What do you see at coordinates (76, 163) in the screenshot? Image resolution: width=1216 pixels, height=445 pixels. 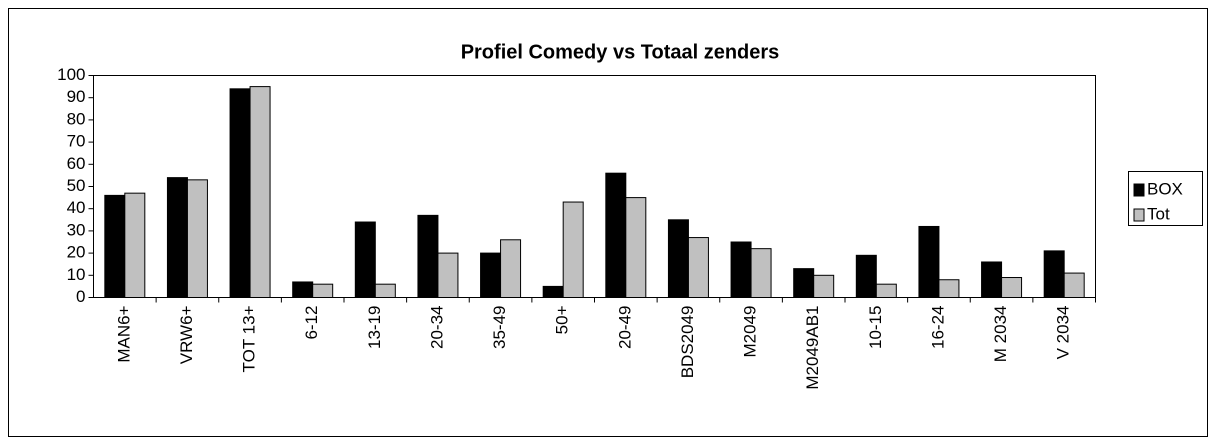 I see `y-tick-label: 60` at bounding box center [76, 163].